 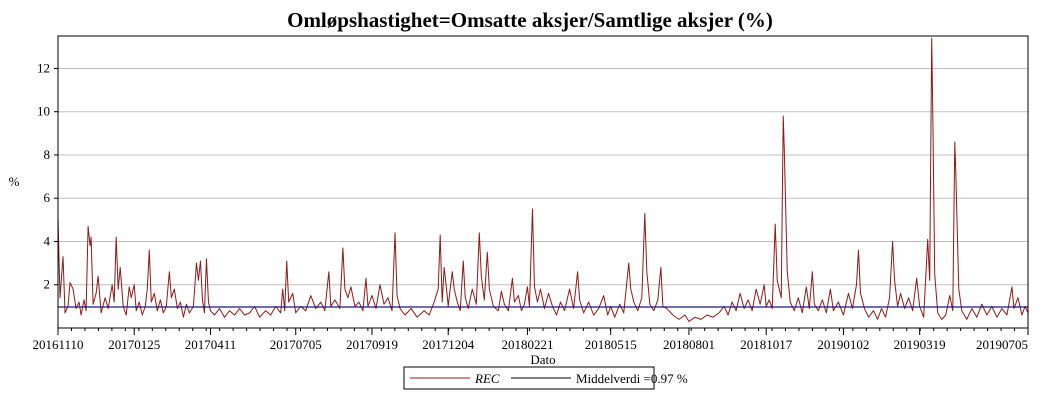 What do you see at coordinates (487, 378) in the screenshot?
I see `legend-label-rec: REC` at bounding box center [487, 378].